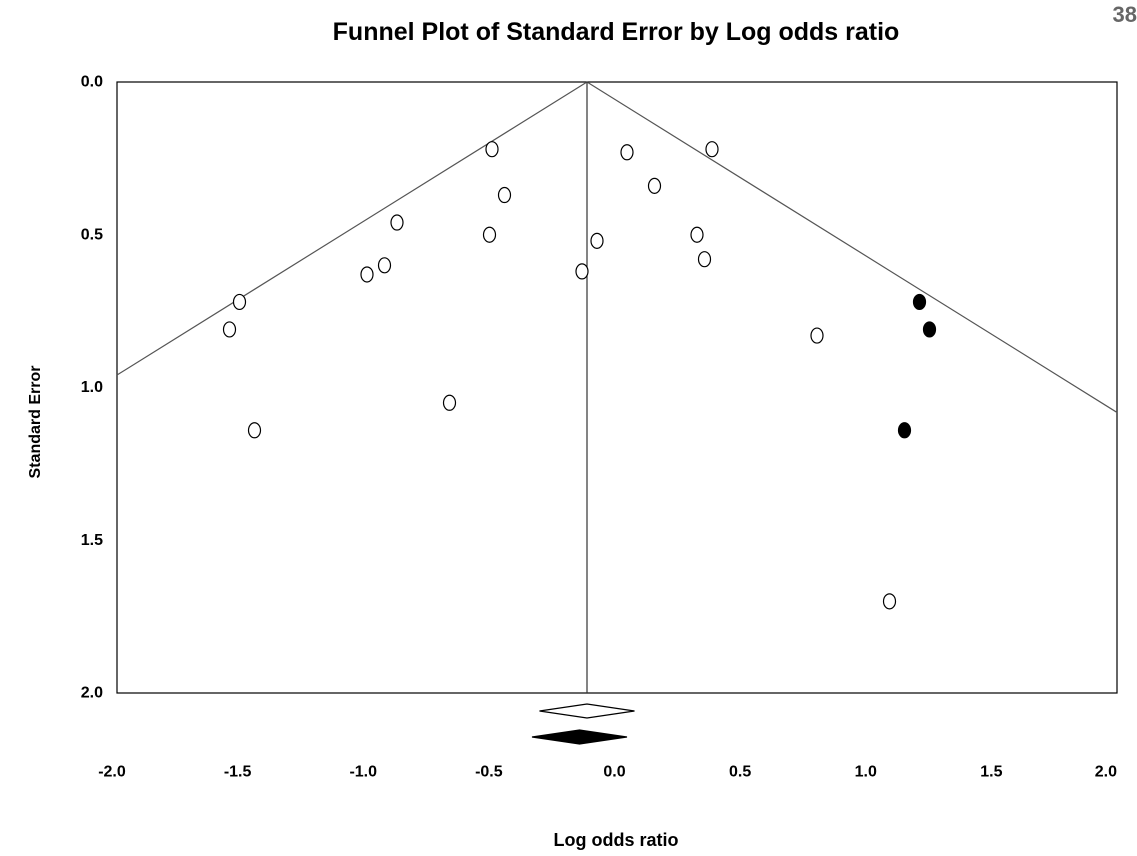 The height and width of the screenshot is (856, 1137). What do you see at coordinates (614, 772) in the screenshot?
I see `x-tick-label: 0.0` at bounding box center [614, 772].